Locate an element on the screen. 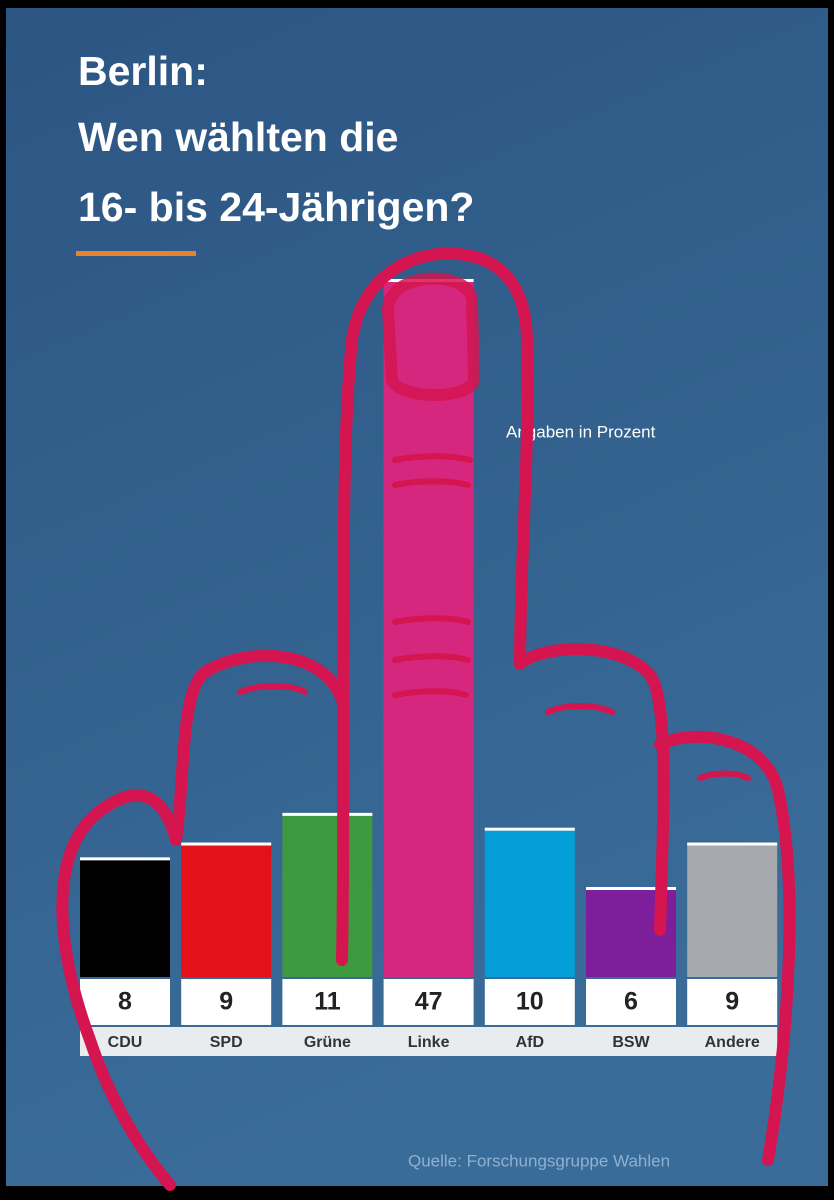  title-line: 16- bis 24-Jährigen? is located at coordinates (276, 207).